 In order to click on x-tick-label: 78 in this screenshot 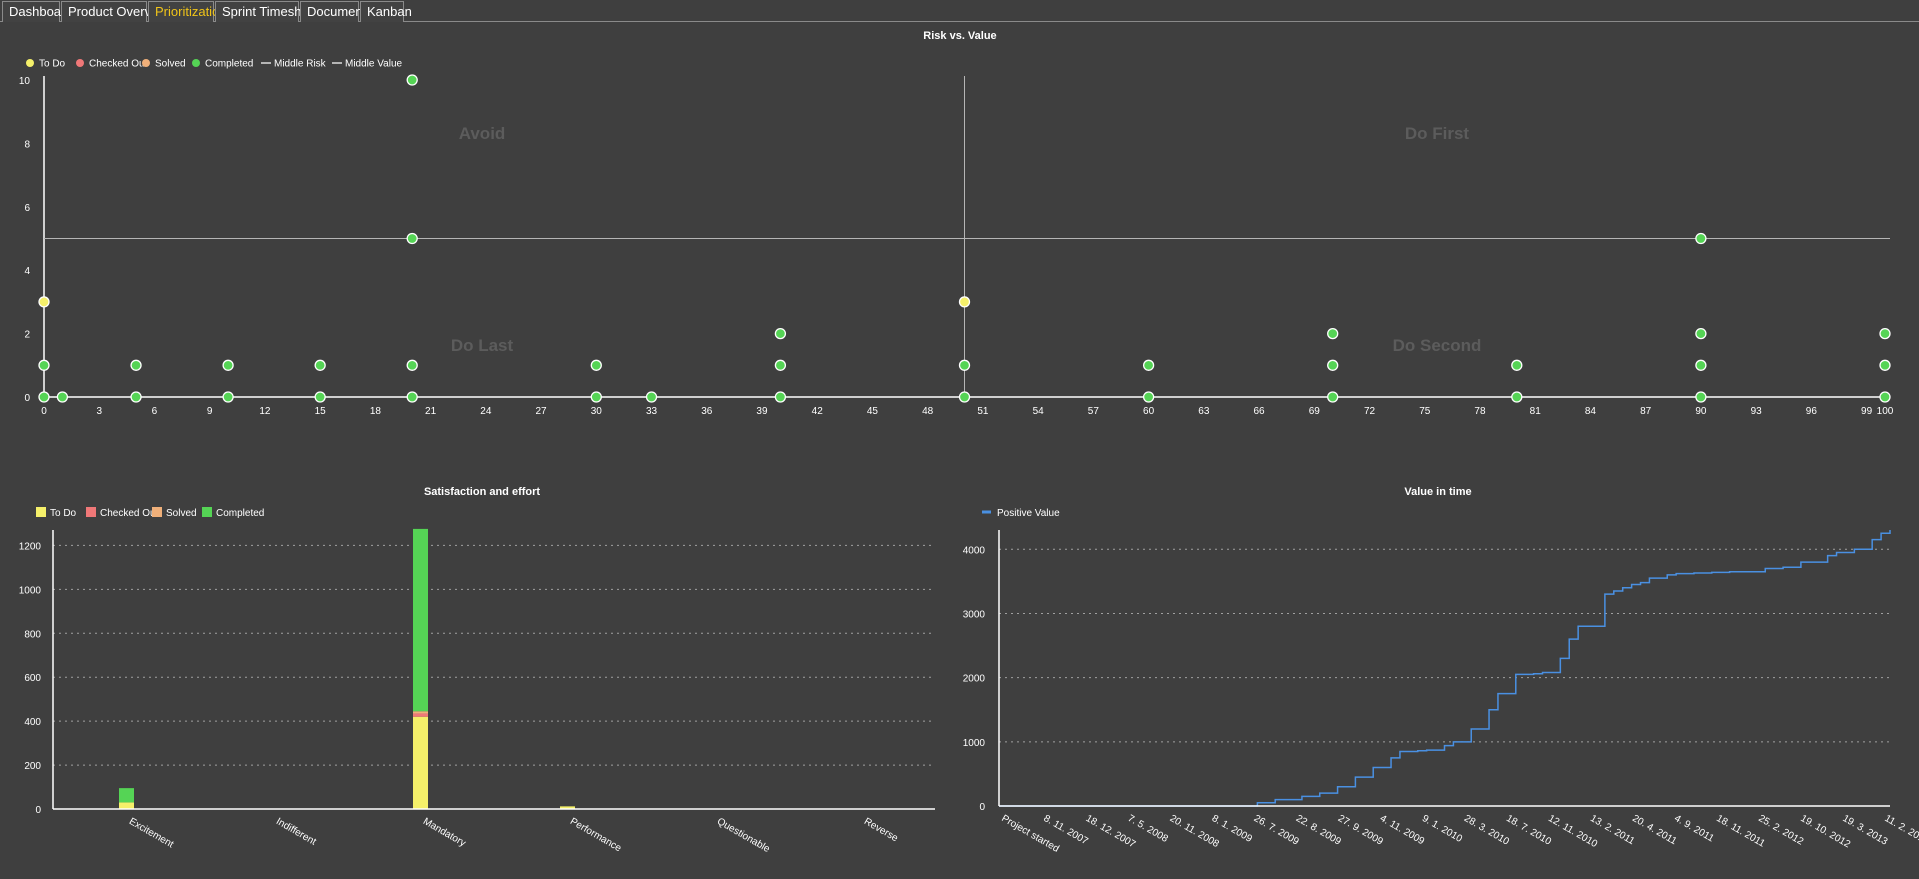, I will do `click(1480, 411)`.